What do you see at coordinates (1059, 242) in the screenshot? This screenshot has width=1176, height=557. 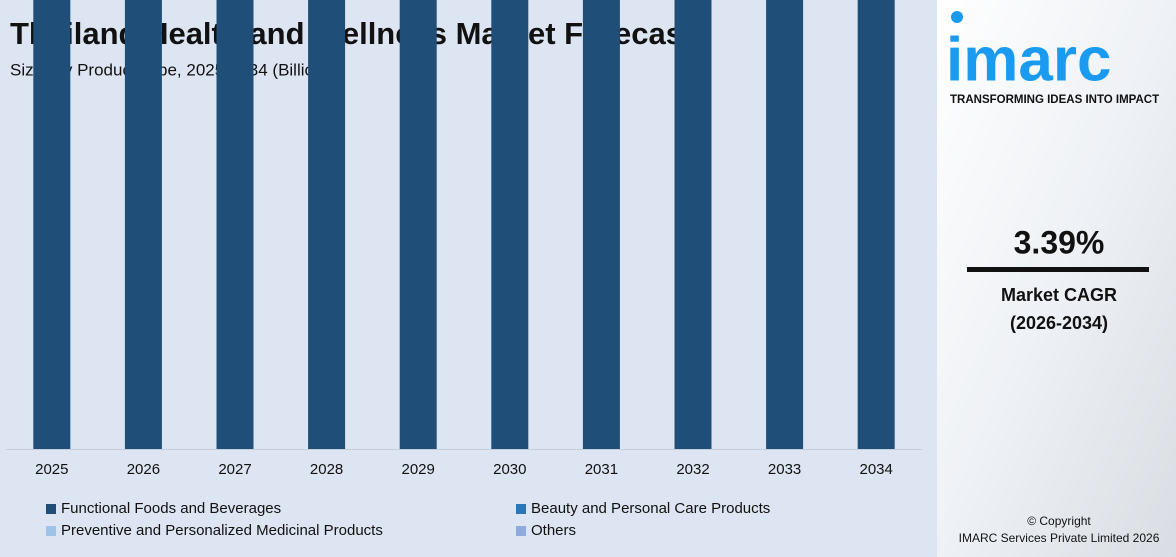 I see `cagr-value: 3.39%` at bounding box center [1059, 242].